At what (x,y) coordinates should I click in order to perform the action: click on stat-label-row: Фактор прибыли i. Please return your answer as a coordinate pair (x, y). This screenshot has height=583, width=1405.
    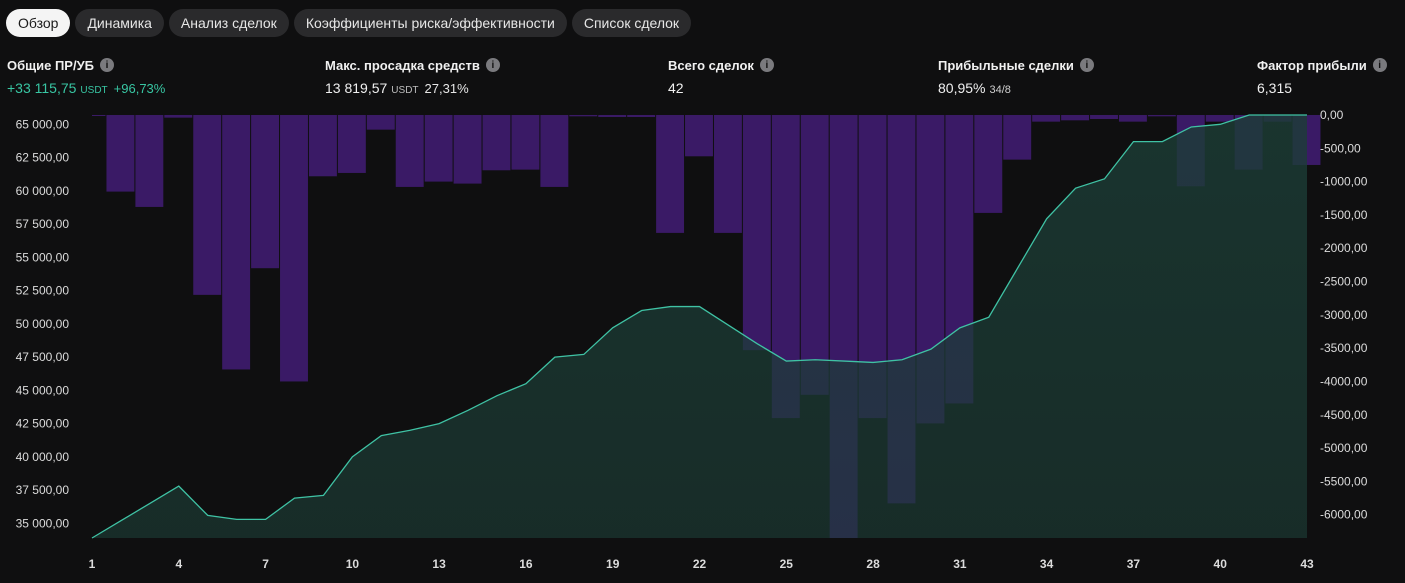
    Looking at the image, I should click on (1322, 65).